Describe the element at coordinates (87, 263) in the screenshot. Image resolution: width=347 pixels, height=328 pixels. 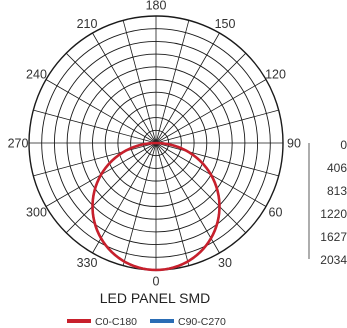
I see `angle-label-330: 330` at that location.